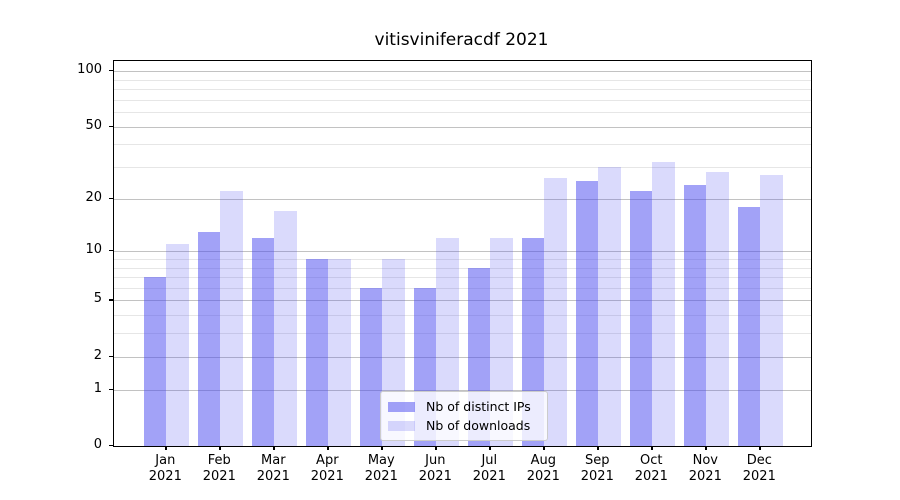 The image size is (900, 500). Describe the element at coordinates (382, 448) in the screenshot. I see `x-tick-may` at that location.